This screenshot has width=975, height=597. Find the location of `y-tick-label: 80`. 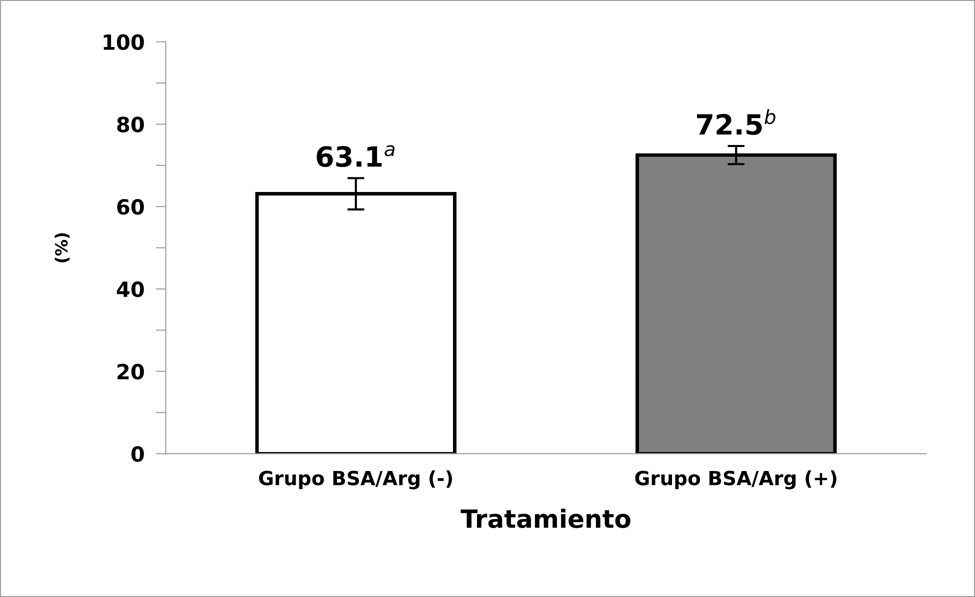

y-tick-label: 80 is located at coordinates (130, 124).